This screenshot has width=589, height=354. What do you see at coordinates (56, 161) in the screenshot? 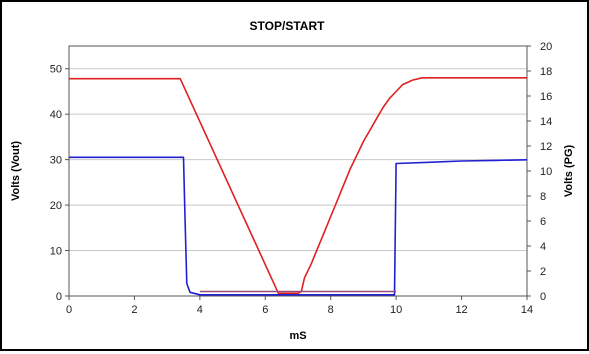
I see `y-tick-label-3: 30` at bounding box center [56, 161].